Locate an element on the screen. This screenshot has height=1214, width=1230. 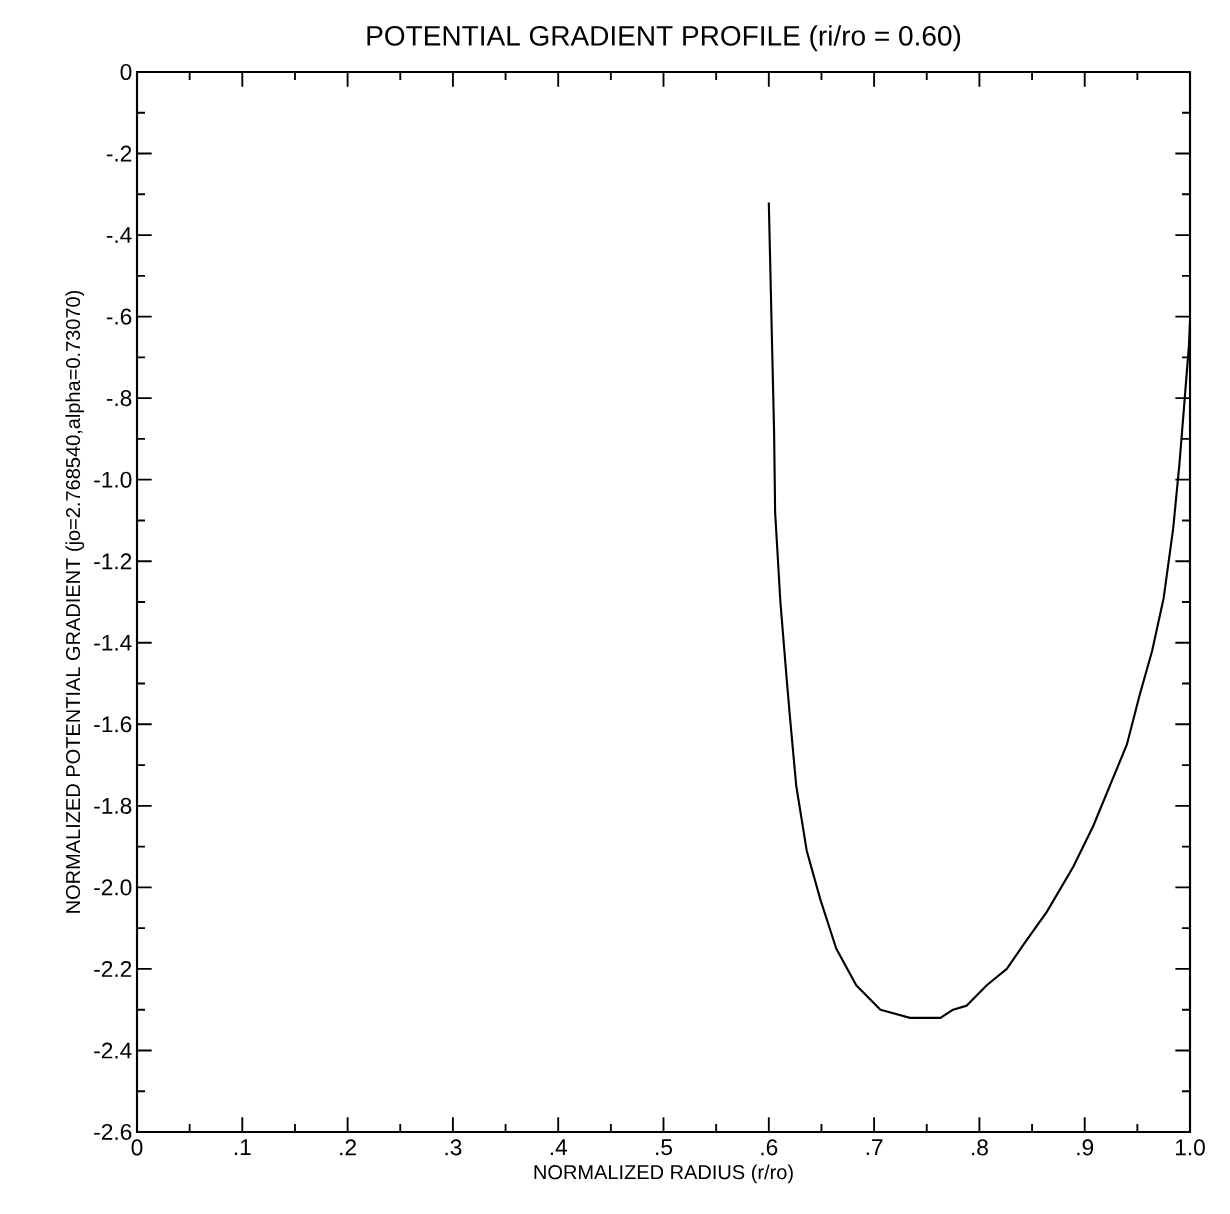
y-tick-label: -1.4 is located at coordinates (113, 642).